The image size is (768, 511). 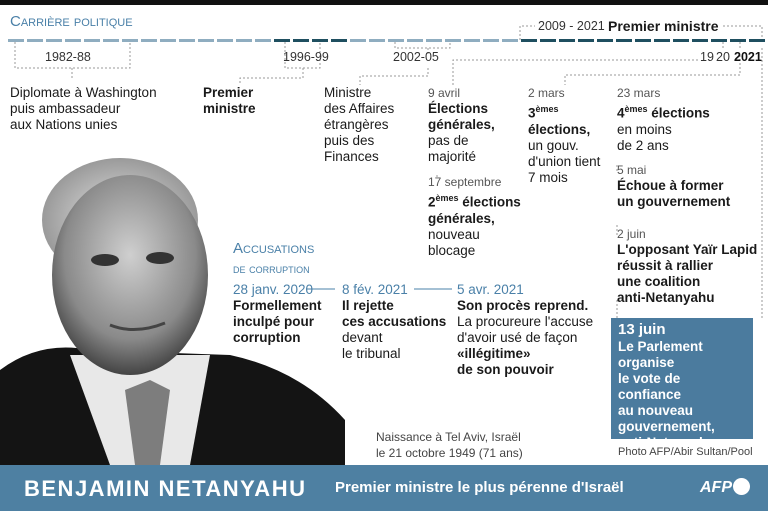 I want to click on date: 9 avril, so click(x=444, y=93).